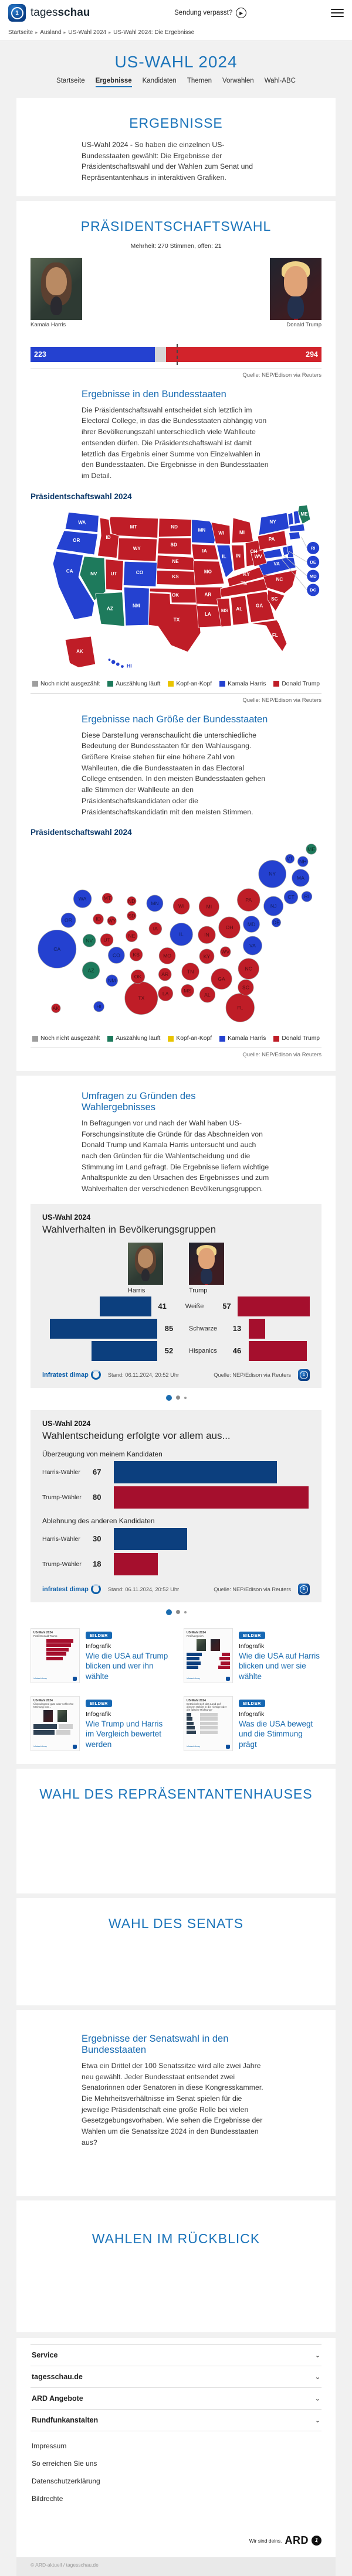  Describe the element at coordinates (167, 955) in the screenshot. I see `bubble-MO` at that location.